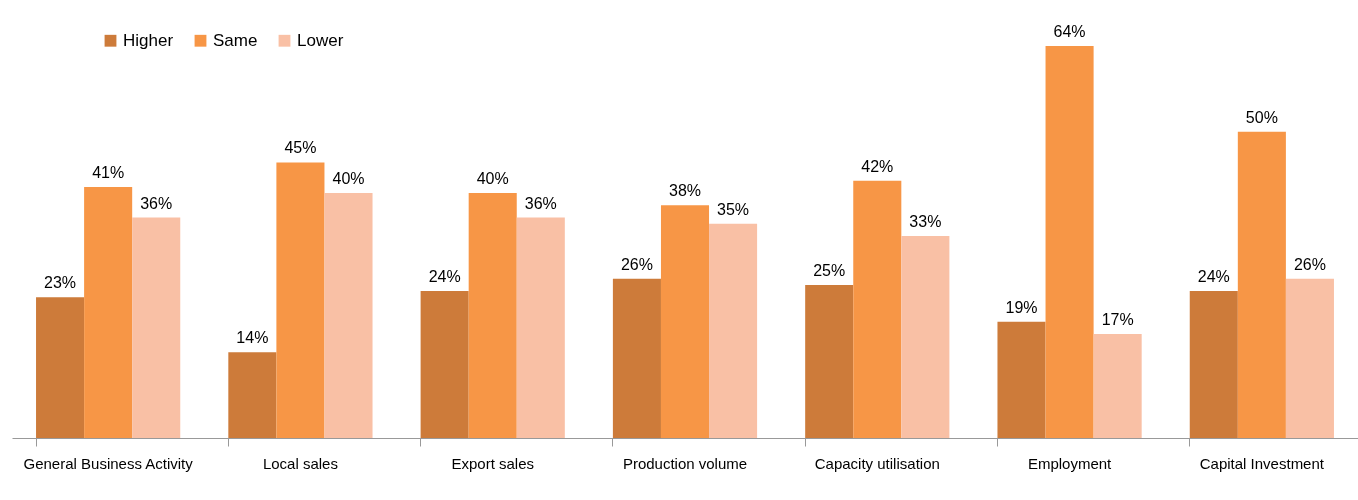 This screenshot has height=500, width=1358. What do you see at coordinates (252, 338) in the screenshot?
I see `data-label: 14%` at bounding box center [252, 338].